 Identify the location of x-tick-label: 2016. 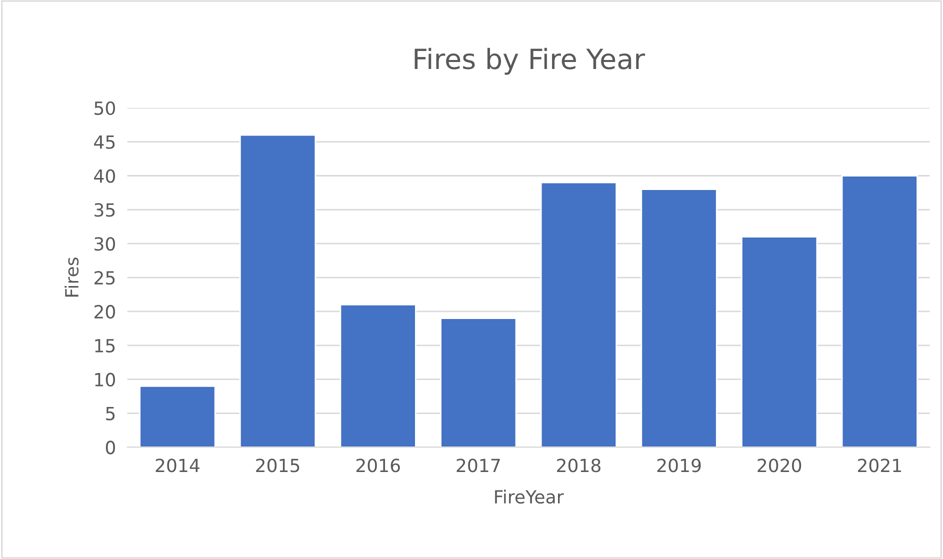
(378, 465).